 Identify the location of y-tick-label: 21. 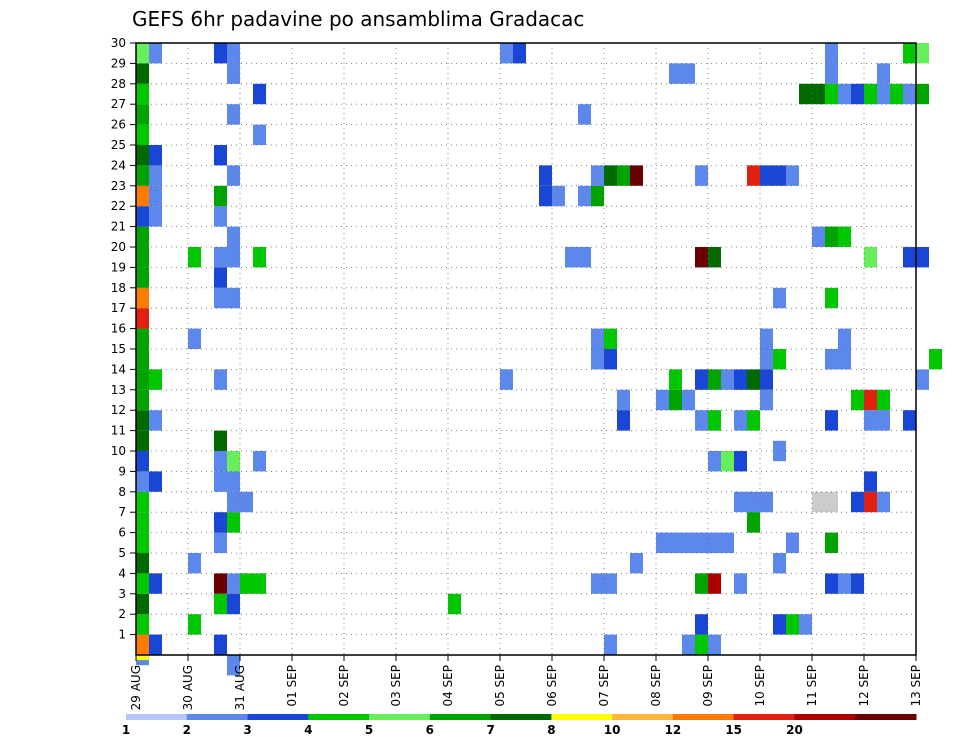
(118, 227).